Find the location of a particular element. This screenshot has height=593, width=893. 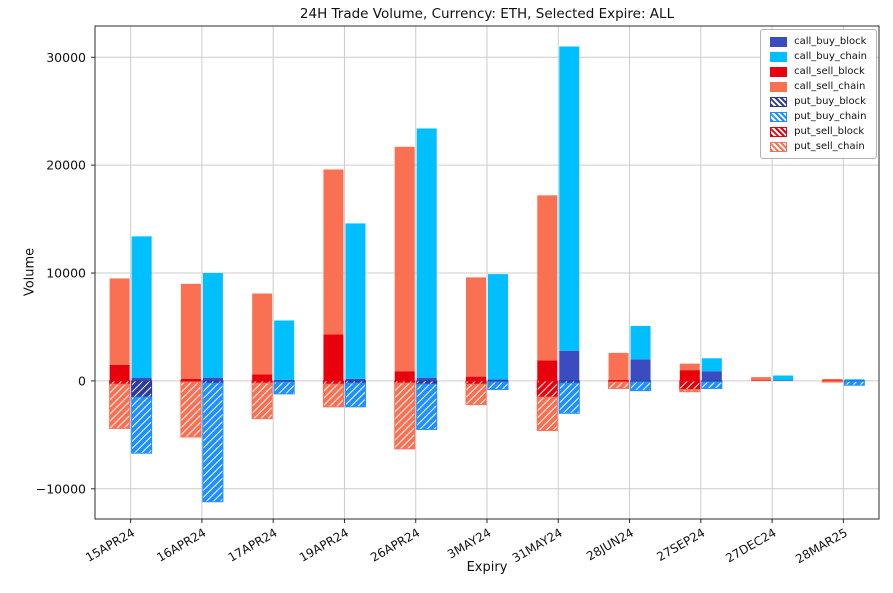

legend-item-call_sell_chain: call_sell_chain is located at coordinates (818, 86).